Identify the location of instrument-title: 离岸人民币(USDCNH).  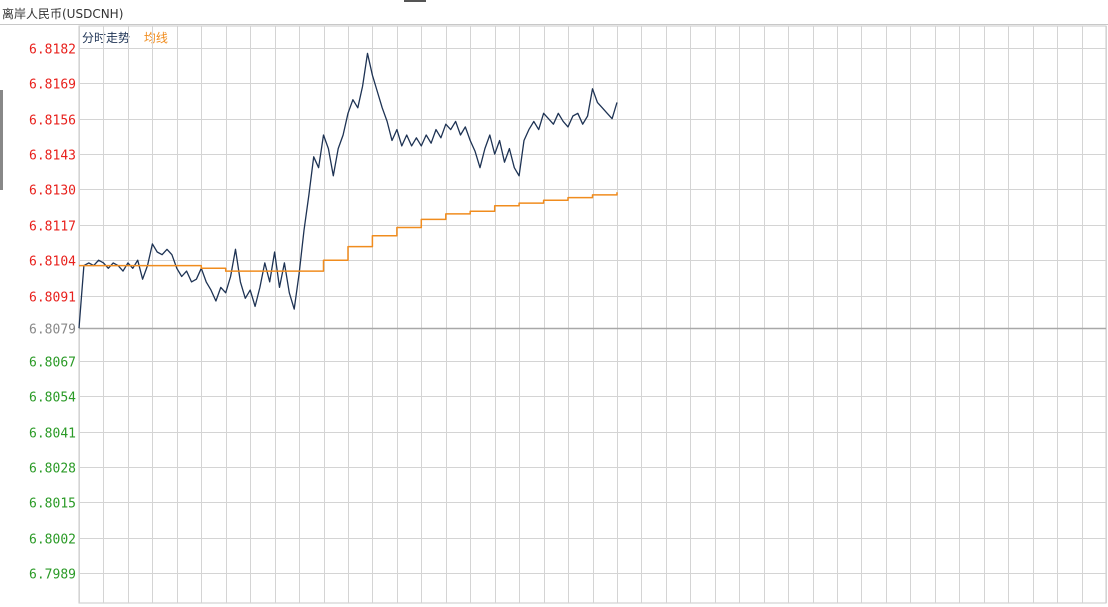
(63, 14).